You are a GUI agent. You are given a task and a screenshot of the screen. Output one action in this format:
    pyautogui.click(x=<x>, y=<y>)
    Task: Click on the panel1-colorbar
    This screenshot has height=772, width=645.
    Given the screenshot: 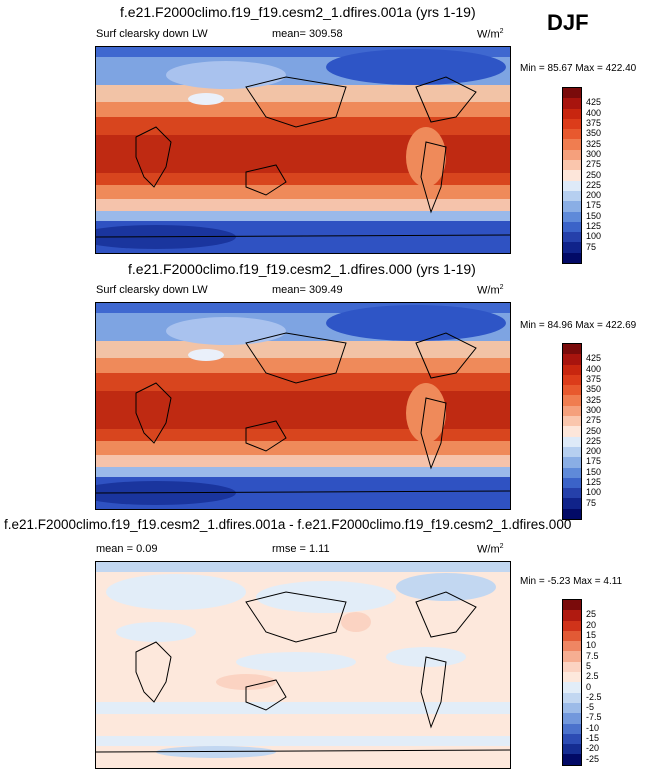 What is the action you would take?
    pyautogui.click(x=572, y=176)
    